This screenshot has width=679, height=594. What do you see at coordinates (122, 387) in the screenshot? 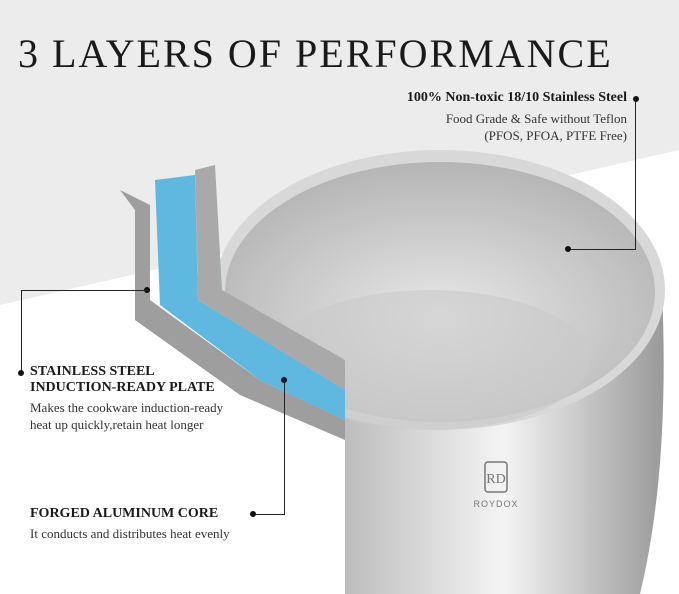
I see `callout-heading: INDUCTION-READY PLATE` at bounding box center [122, 387].